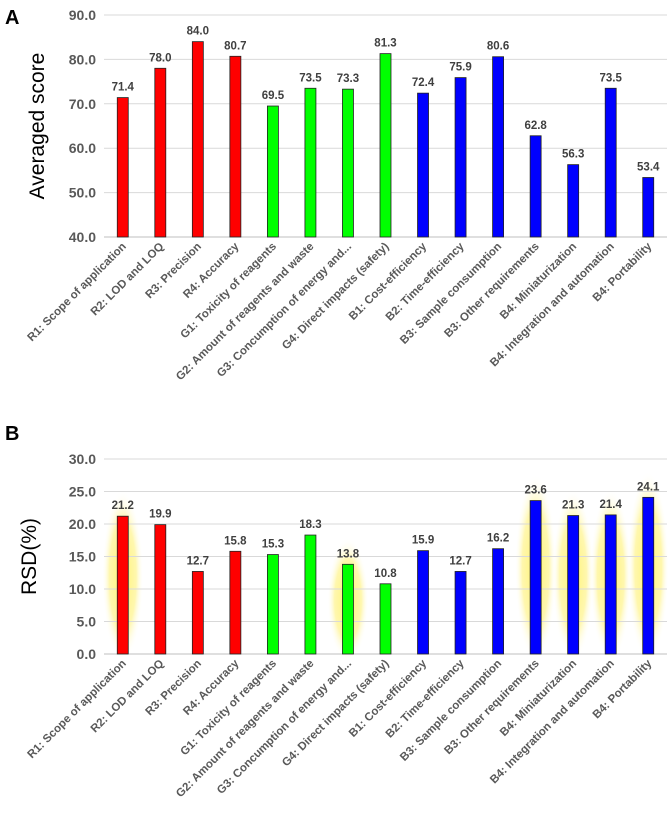  Describe the element at coordinates (123, 506) in the screenshot. I see `data-label: 21.2` at that location.